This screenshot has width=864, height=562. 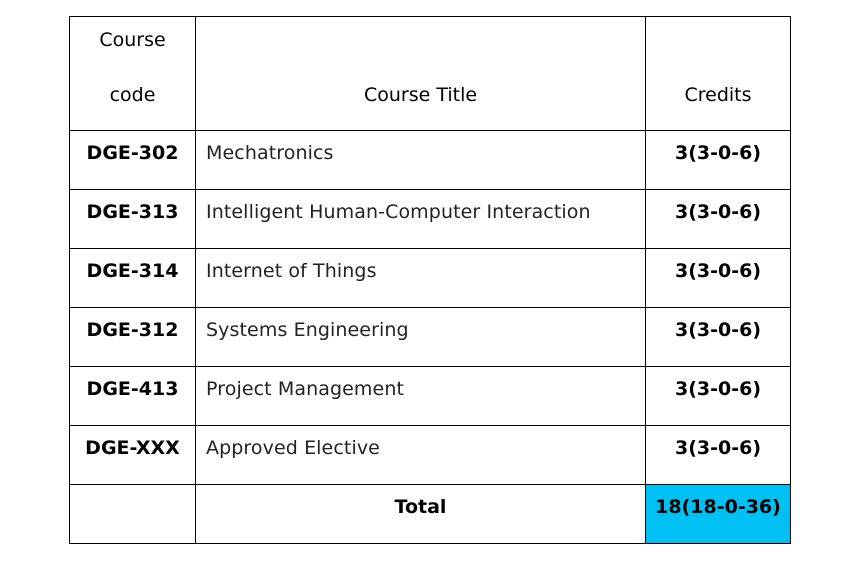 I want to click on course-title: Project Management, so click(x=305, y=389).